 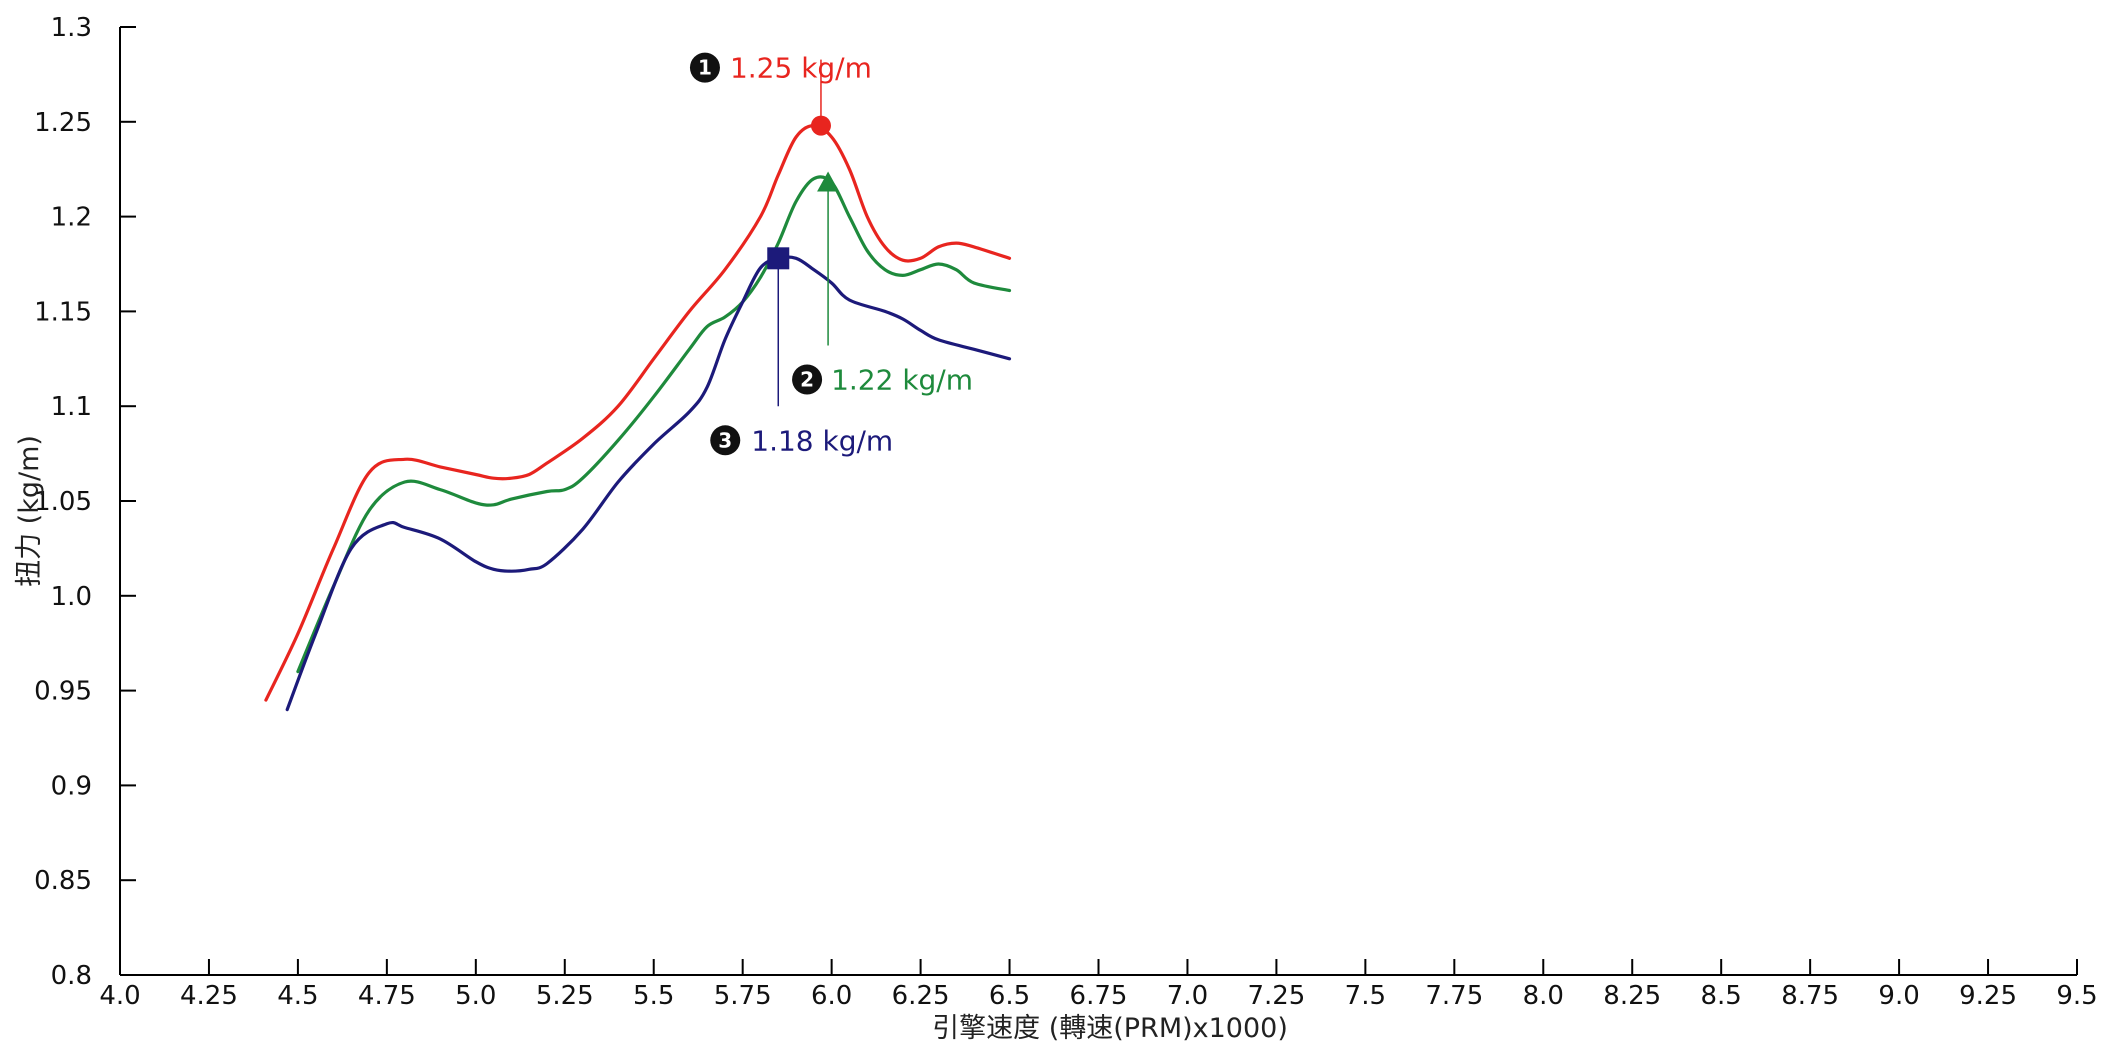 What do you see at coordinates (1543, 996) in the screenshot?
I see `x-tick-label: 8.0` at bounding box center [1543, 996].